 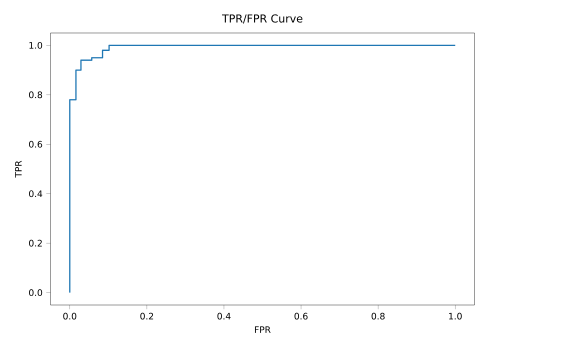 What do you see at coordinates (35, 94) in the screenshot?
I see `y-tick-label: 0.8` at bounding box center [35, 94].